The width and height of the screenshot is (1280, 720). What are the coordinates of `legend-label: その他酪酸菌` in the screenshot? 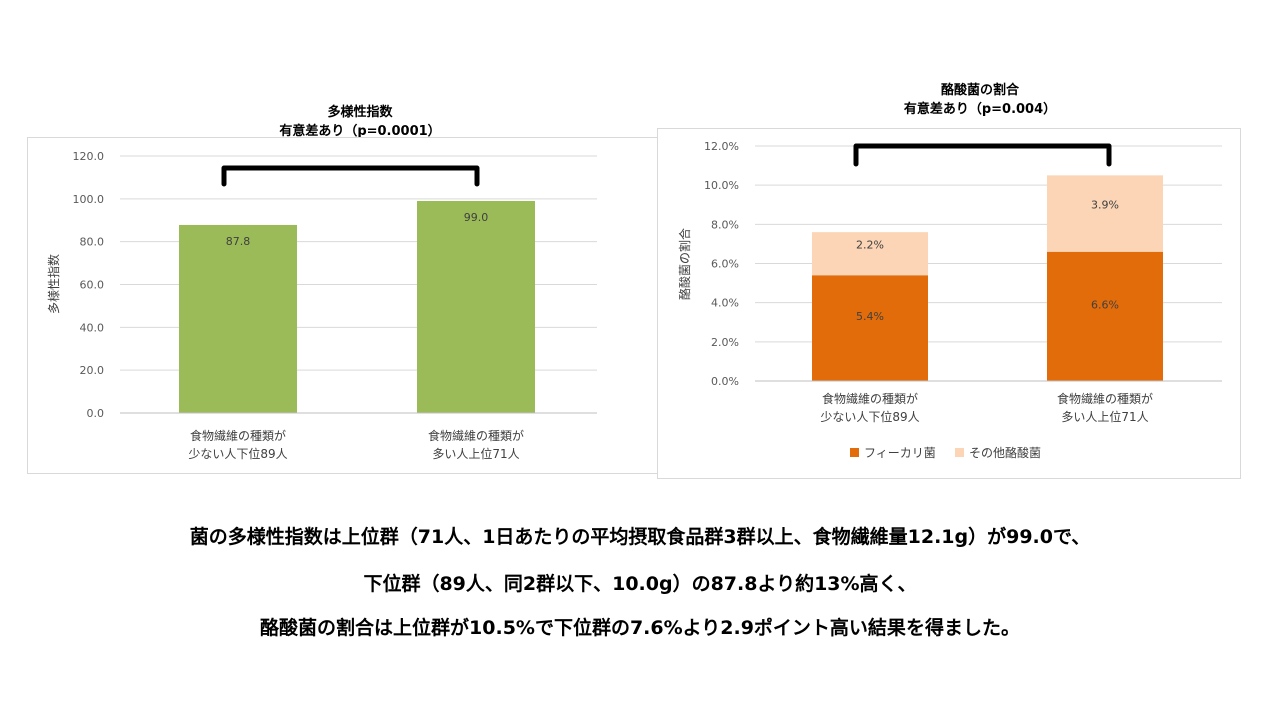 It's located at (1005, 452).